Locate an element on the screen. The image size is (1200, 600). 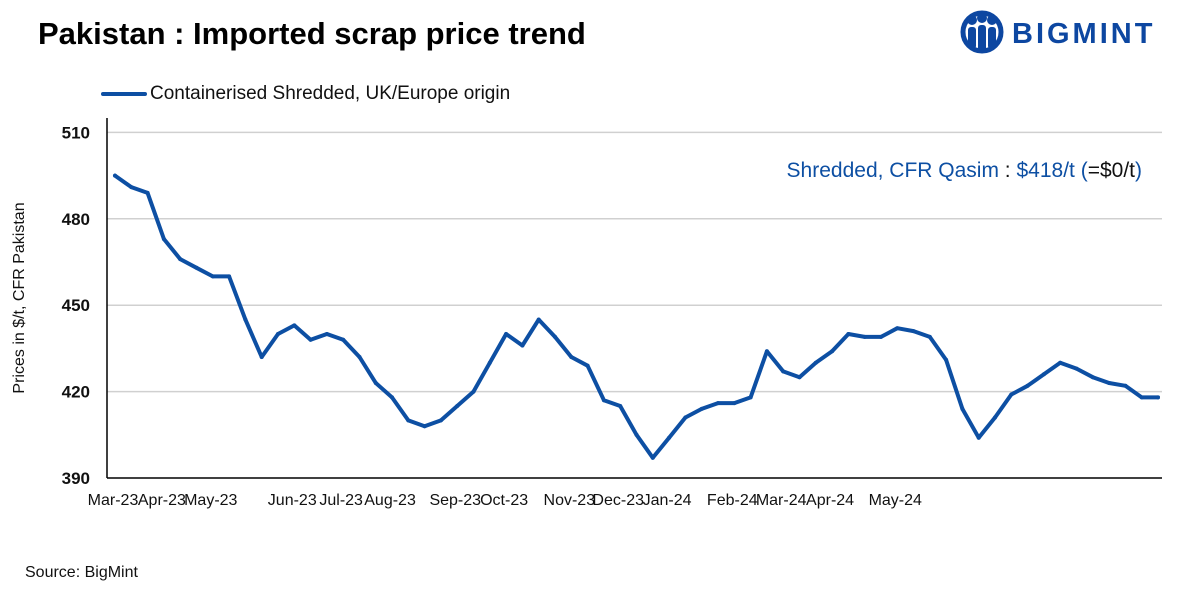
x-tick-label: Nov-23 is located at coordinates (570, 500).